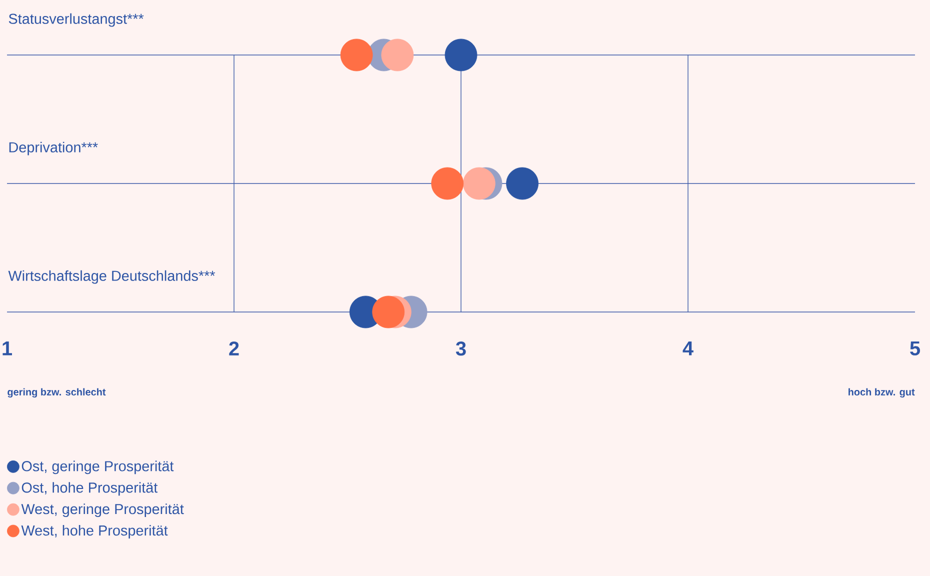 The image size is (930, 576). I want to click on x-tick-label: 2, so click(234, 349).